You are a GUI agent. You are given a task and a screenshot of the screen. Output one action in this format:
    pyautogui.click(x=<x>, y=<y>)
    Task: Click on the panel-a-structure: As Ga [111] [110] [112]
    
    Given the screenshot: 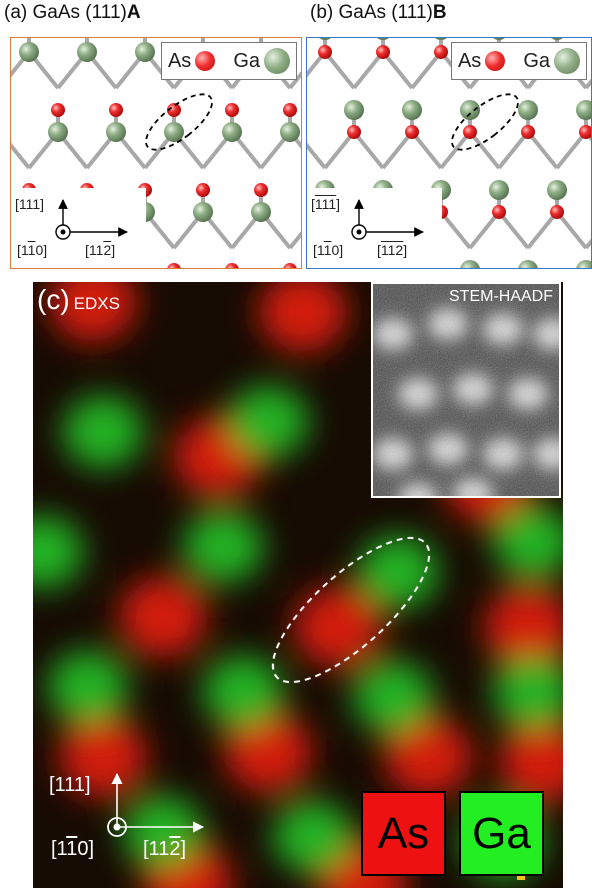 What is the action you would take?
    pyautogui.click(x=156, y=153)
    